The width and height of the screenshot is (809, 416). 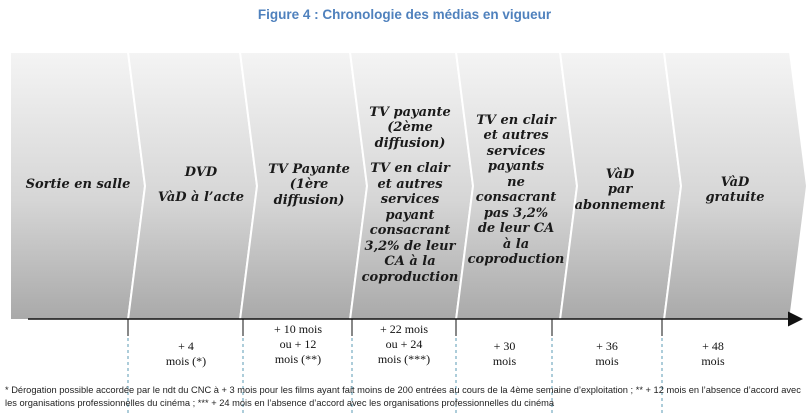 I want to click on delay-label-22-24-mois: + 22 mois ou + 24 mois (***), so click(x=404, y=344).